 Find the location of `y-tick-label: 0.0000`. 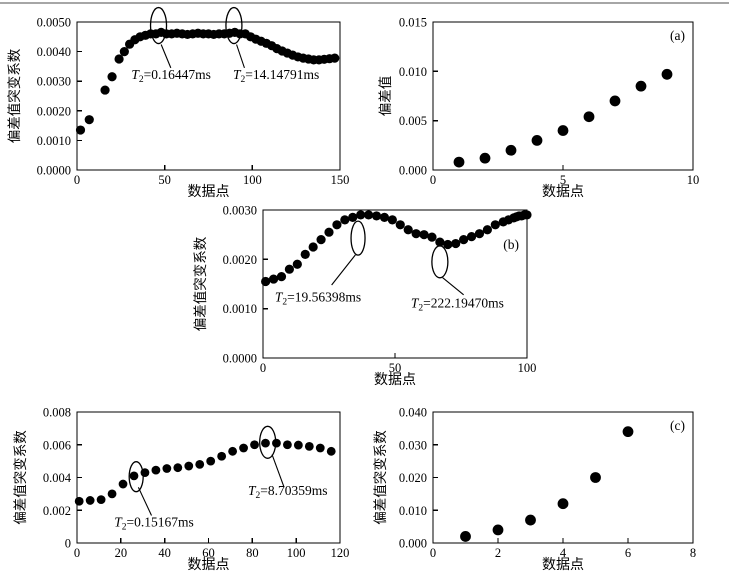

y-tick-label: 0.0000 is located at coordinates (240, 359).